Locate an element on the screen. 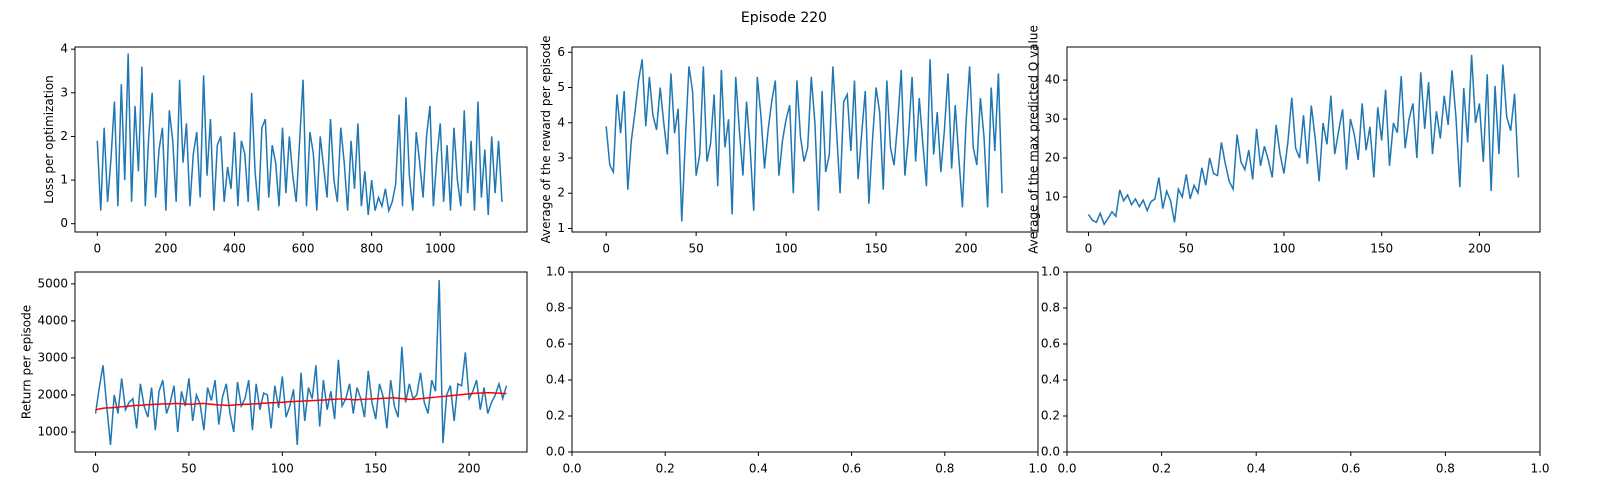 The image size is (1600, 500). y-tick-label: 6 is located at coordinates (561, 52).